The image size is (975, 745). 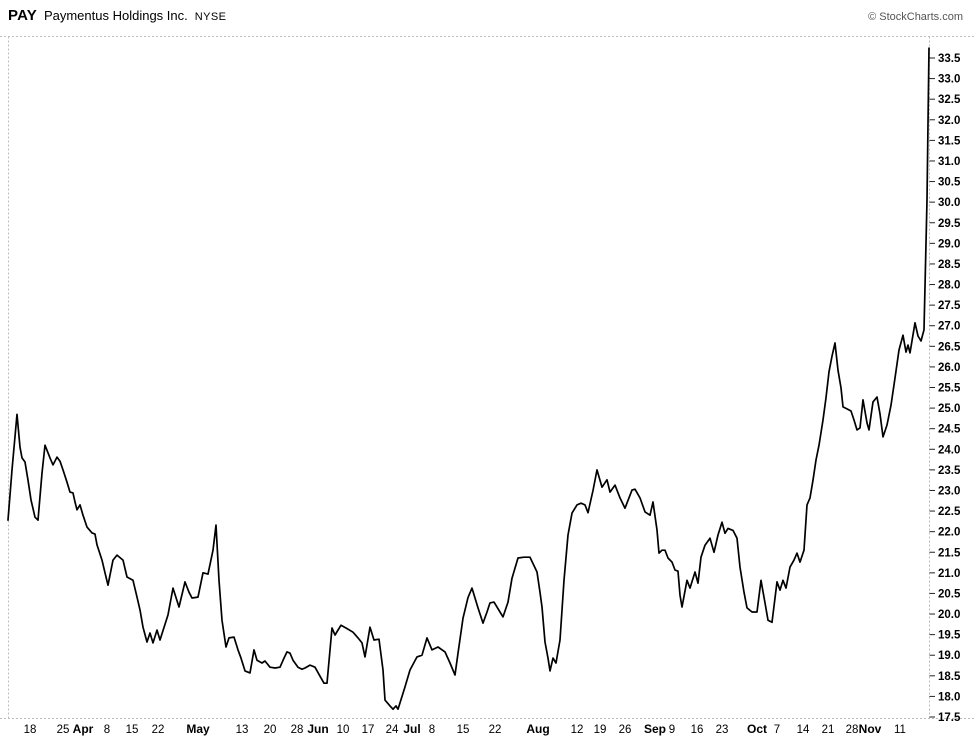 What do you see at coordinates (210, 17) in the screenshot?
I see `exchange-label: NYSE` at bounding box center [210, 17].